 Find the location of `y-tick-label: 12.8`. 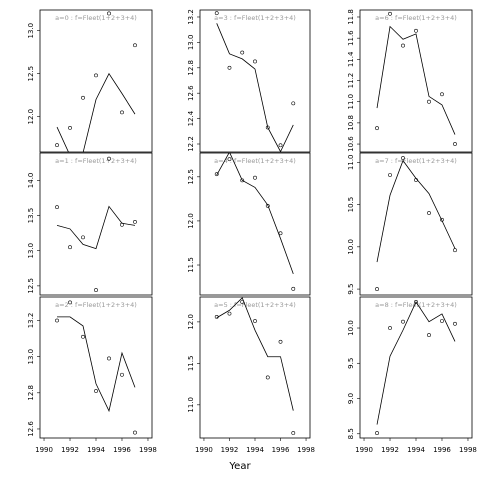

y-tick-label: 12.8 is located at coordinates (191, 68).